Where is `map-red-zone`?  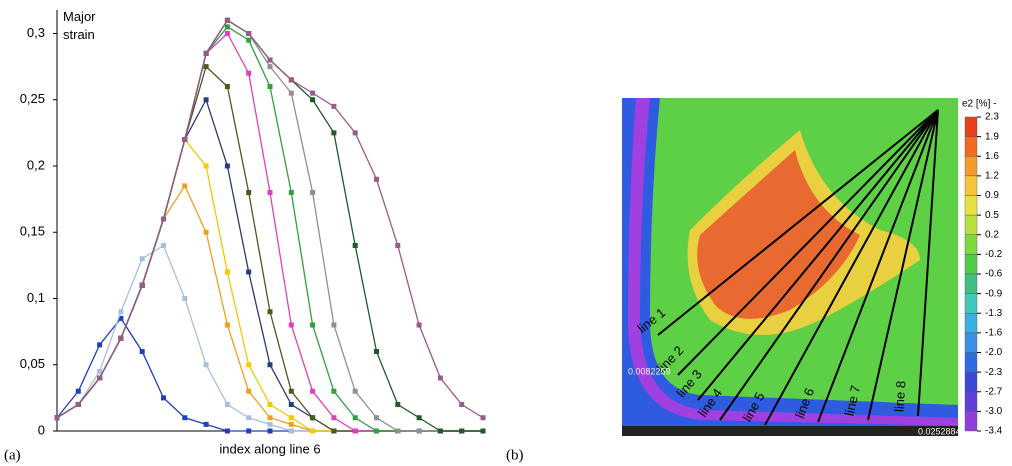
map-red-zone is located at coordinates (778, 234).